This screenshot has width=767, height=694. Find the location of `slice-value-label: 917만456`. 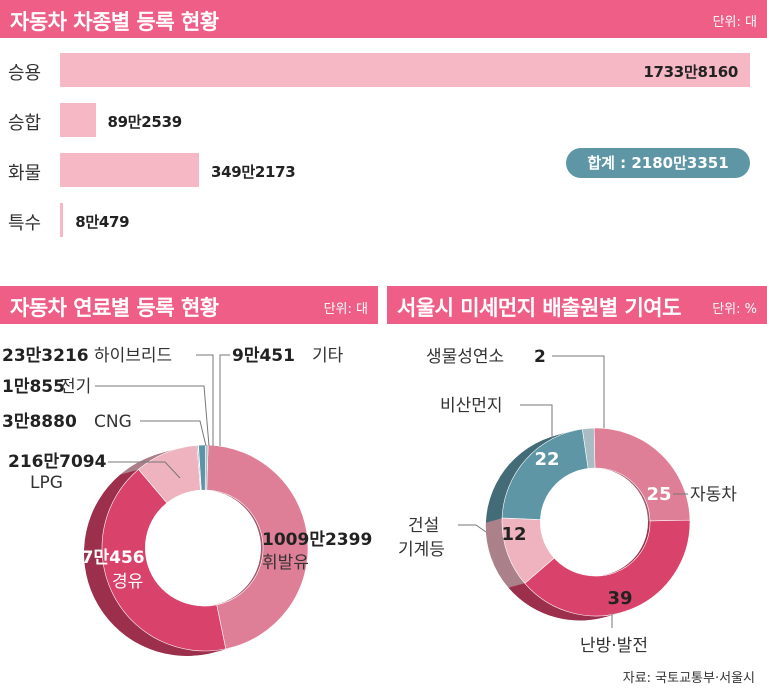

slice-value-label: 917만456 is located at coordinates (101, 558).